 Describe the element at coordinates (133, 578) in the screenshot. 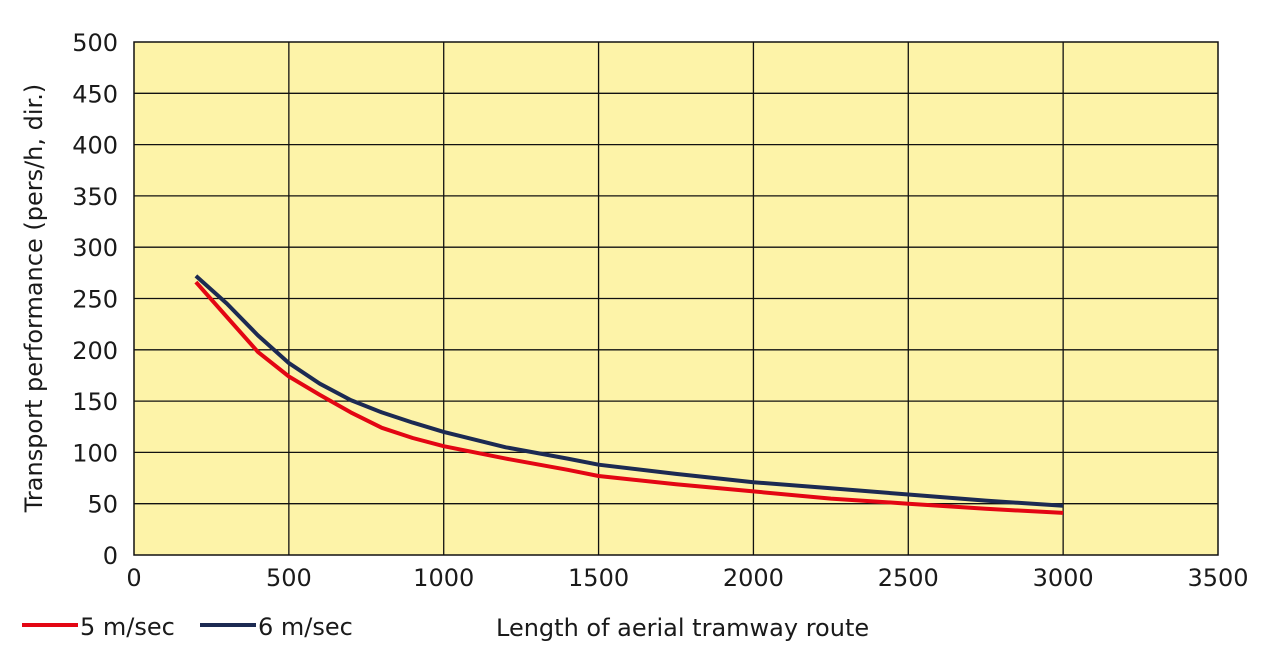

I see `x-tick-label: 0` at that location.